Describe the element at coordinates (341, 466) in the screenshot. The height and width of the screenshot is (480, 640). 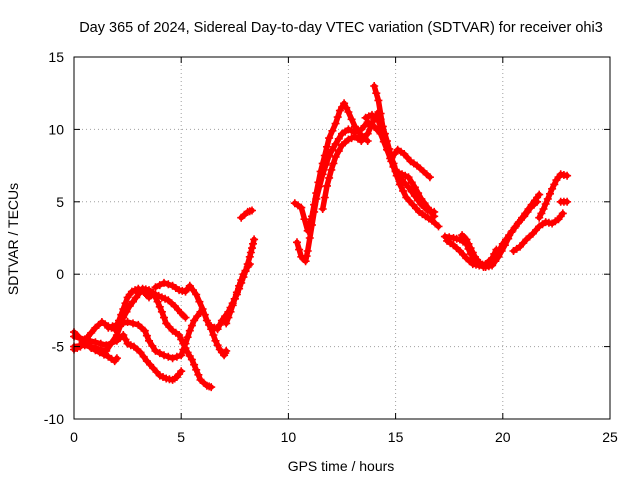
I see `x-axis-title: GPS time / hours` at that location.